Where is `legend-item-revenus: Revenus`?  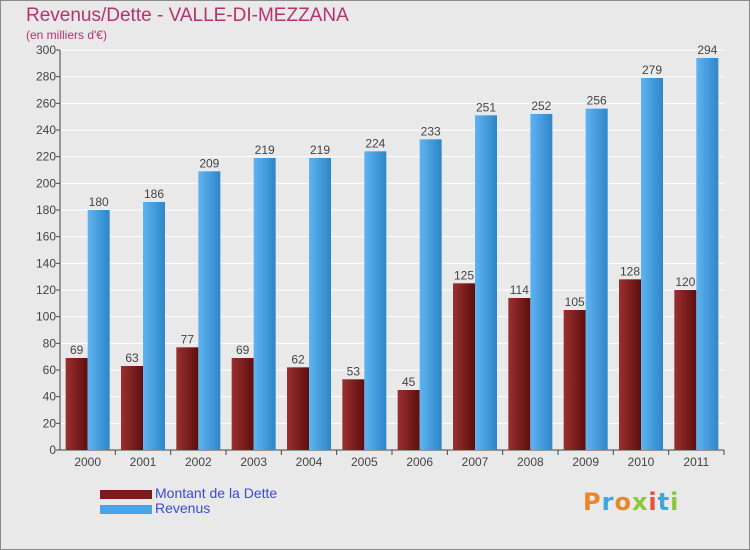
legend-item-revenus: Revenus is located at coordinates (188, 508).